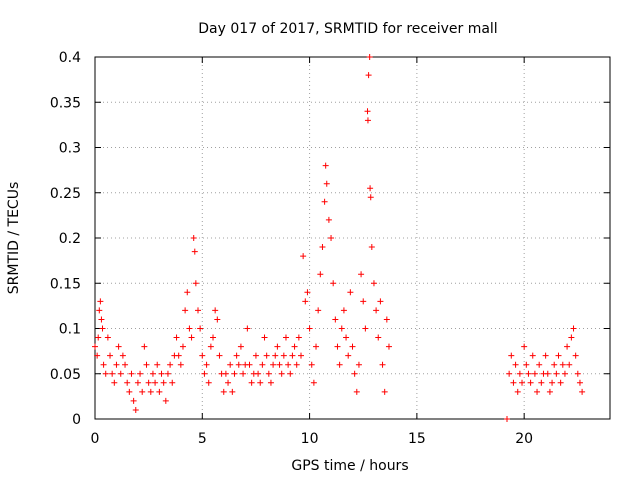  Describe the element at coordinates (417, 439) in the screenshot. I see `x-tick-label: 15` at that location.